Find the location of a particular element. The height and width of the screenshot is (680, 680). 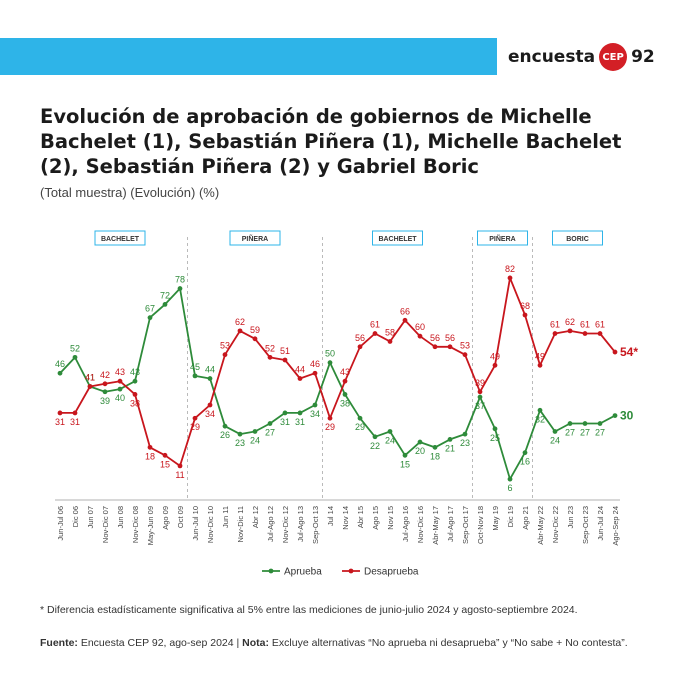

data-label-desaprueba: 18 is located at coordinates (150, 456).